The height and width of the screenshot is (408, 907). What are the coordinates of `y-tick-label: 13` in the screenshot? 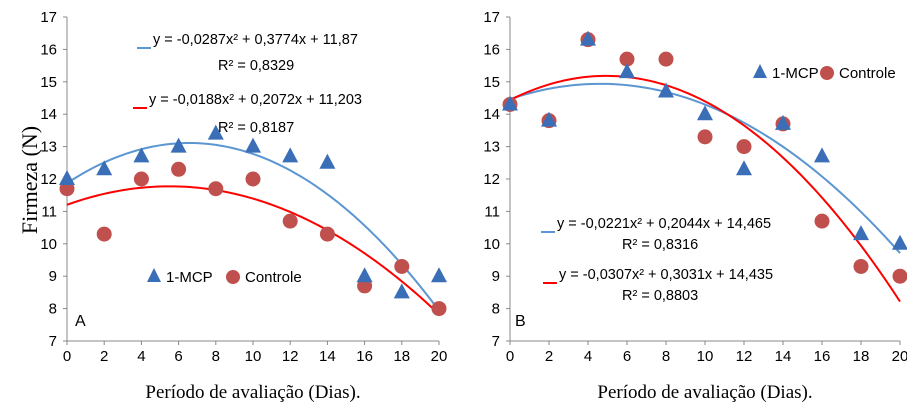 It's located at (48, 147).